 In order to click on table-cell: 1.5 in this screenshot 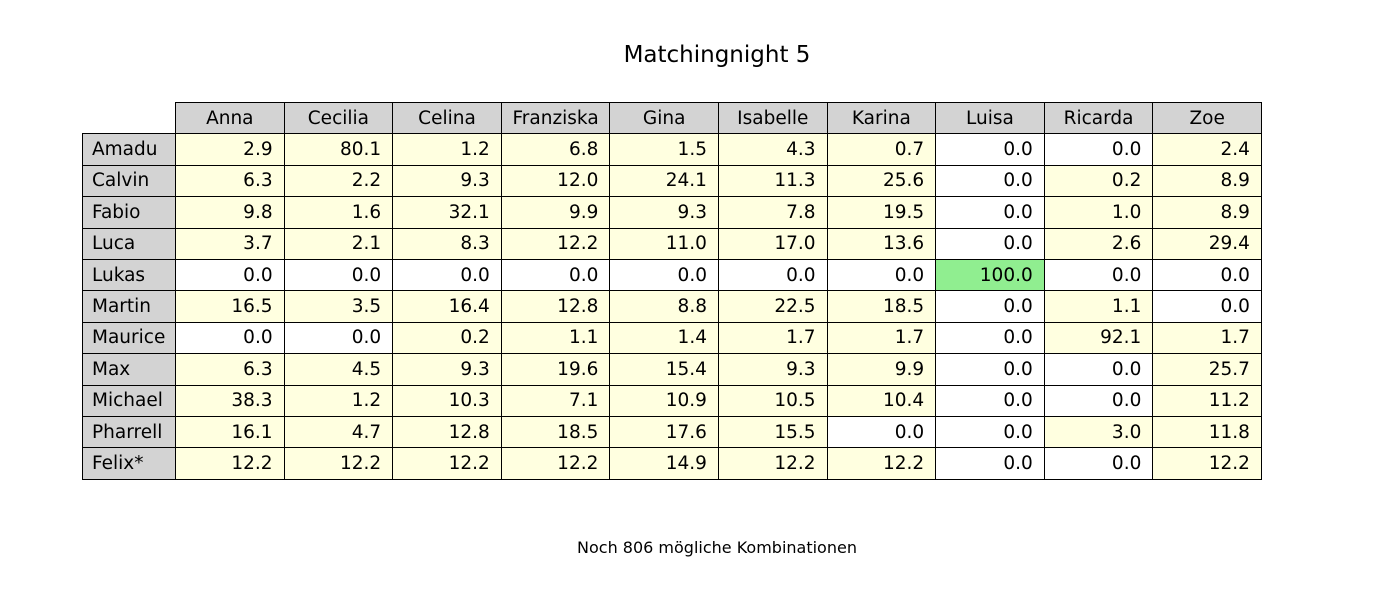, I will do `click(664, 149)`.